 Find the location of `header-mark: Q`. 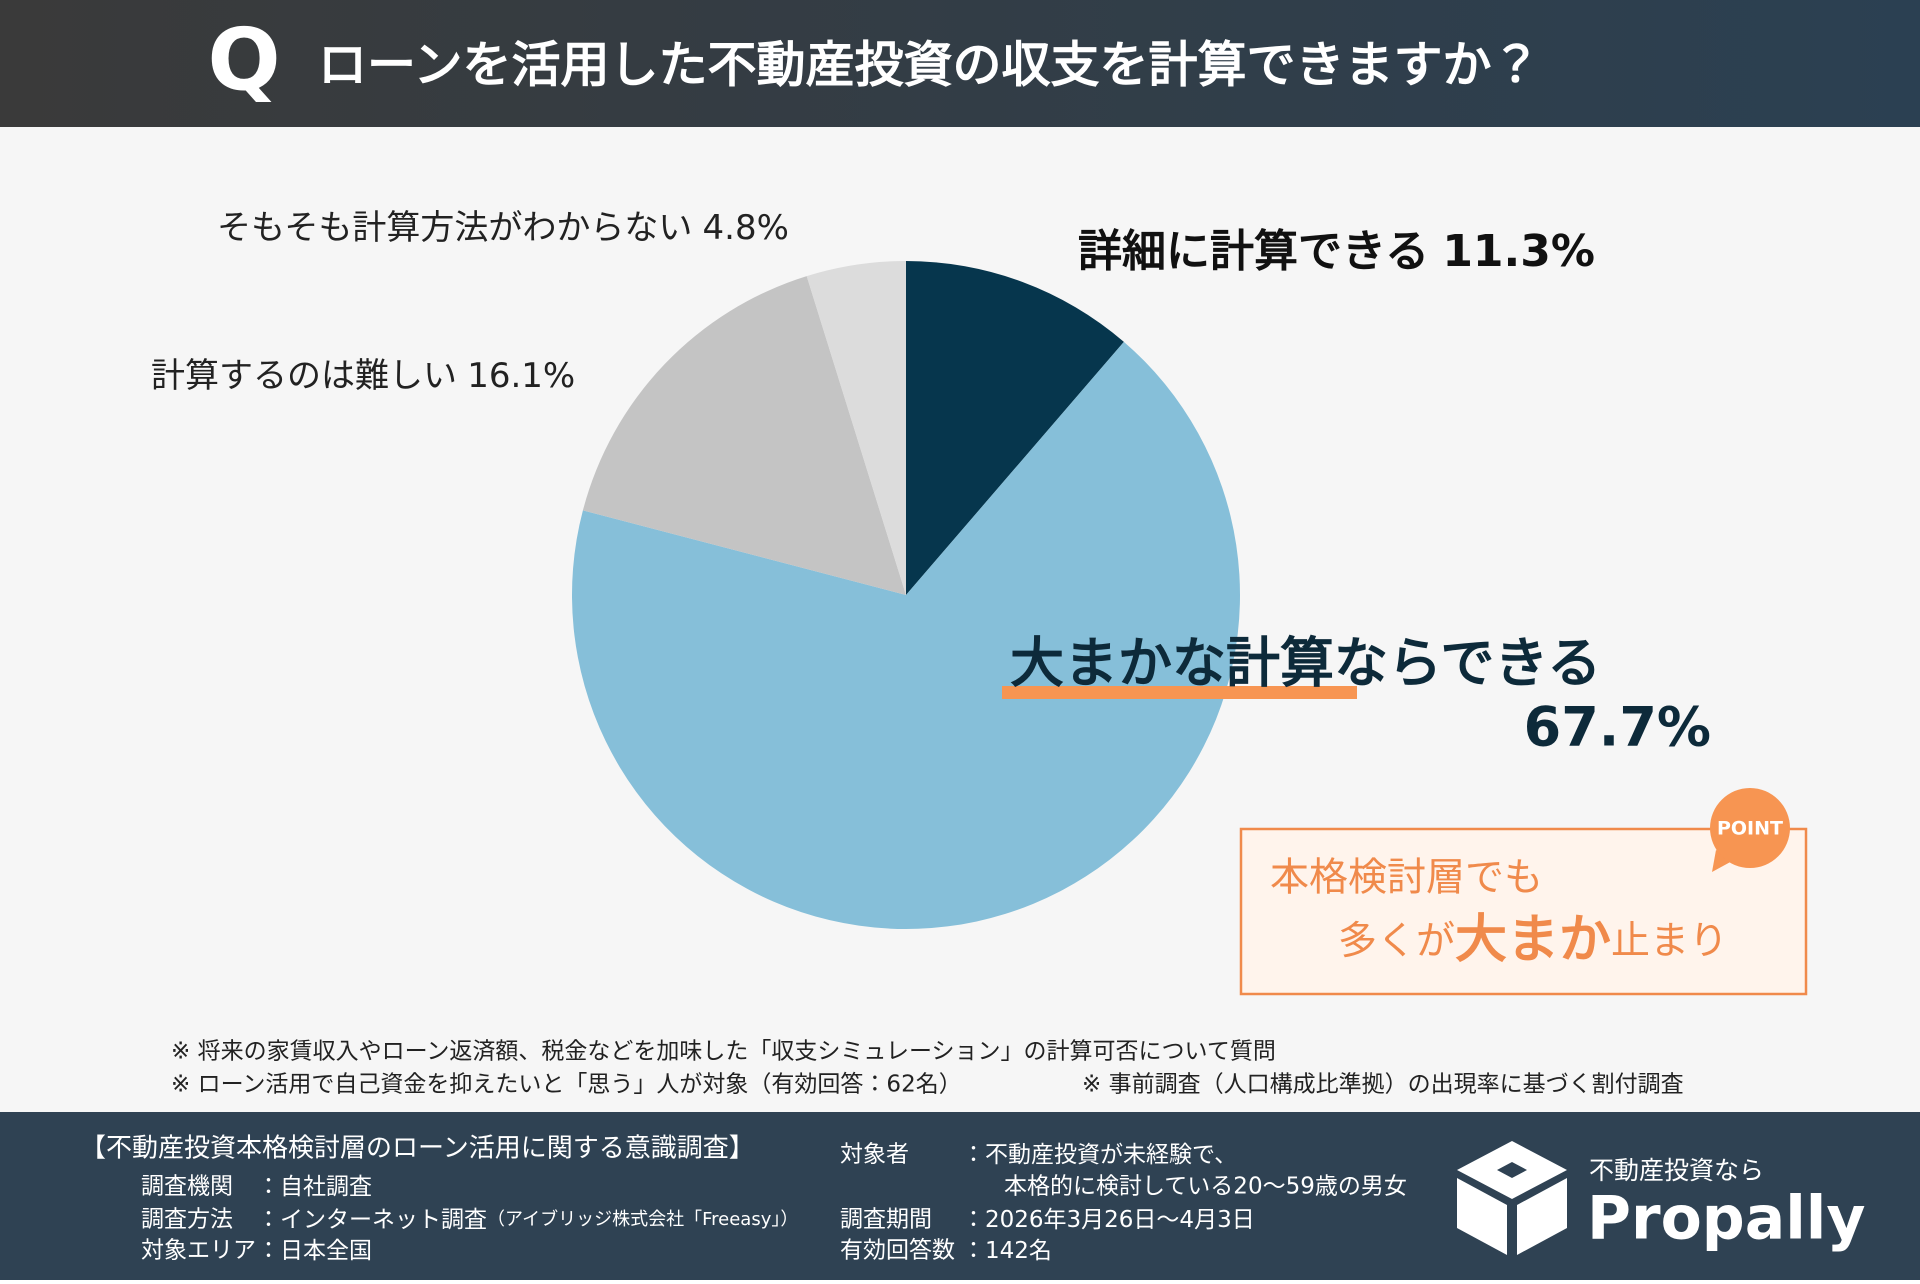

header-mark: Q is located at coordinates (243, 60).